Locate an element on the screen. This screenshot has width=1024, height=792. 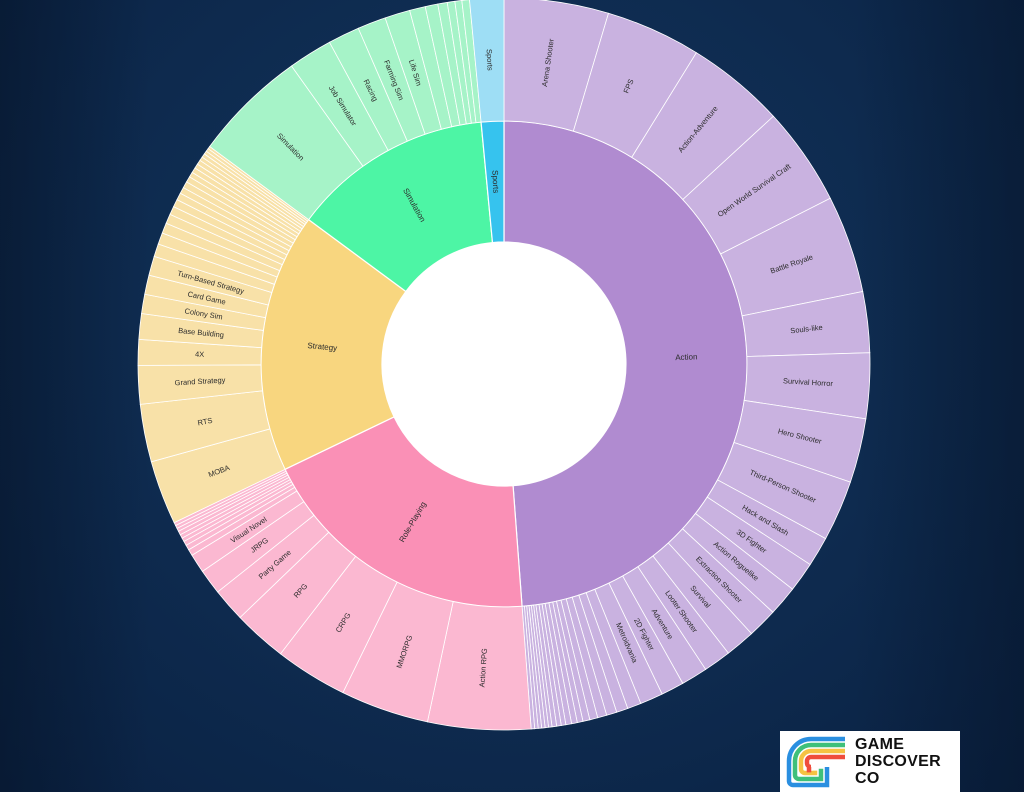
game-discover-co-logo: GAME DISCOVER CO is located at coordinates (870, 761).